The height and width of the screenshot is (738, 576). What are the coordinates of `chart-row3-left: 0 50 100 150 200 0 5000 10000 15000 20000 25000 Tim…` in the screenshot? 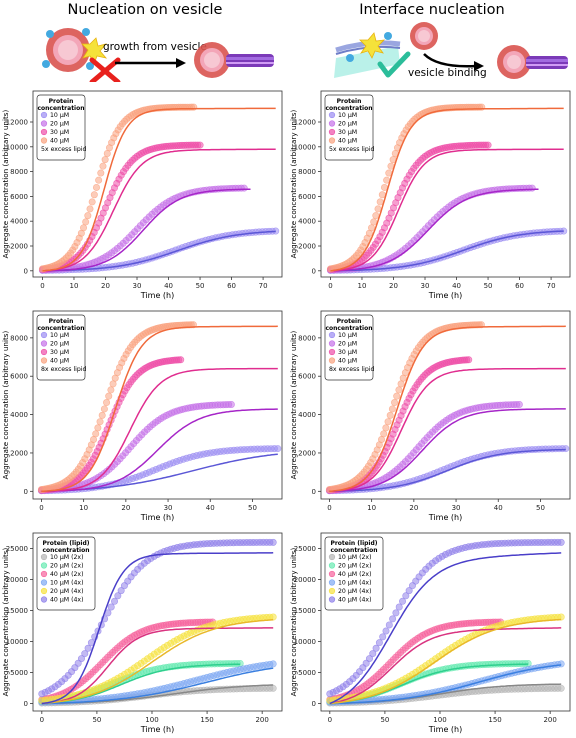 It's located at (142, 633).